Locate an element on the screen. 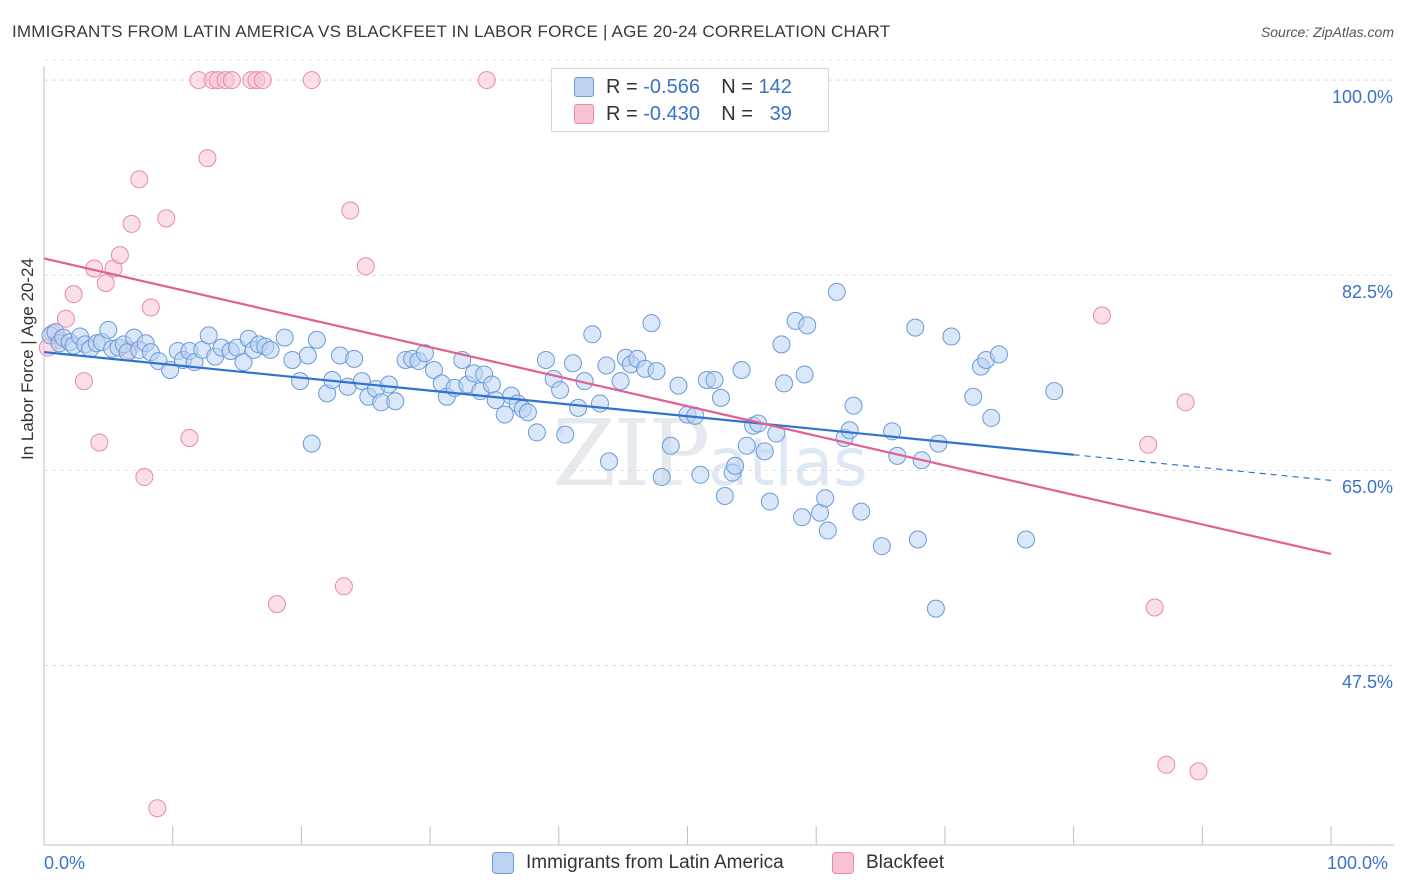 The height and width of the screenshot is (892, 1406). legend-n-value: 39 is located at coordinates (780, 113).